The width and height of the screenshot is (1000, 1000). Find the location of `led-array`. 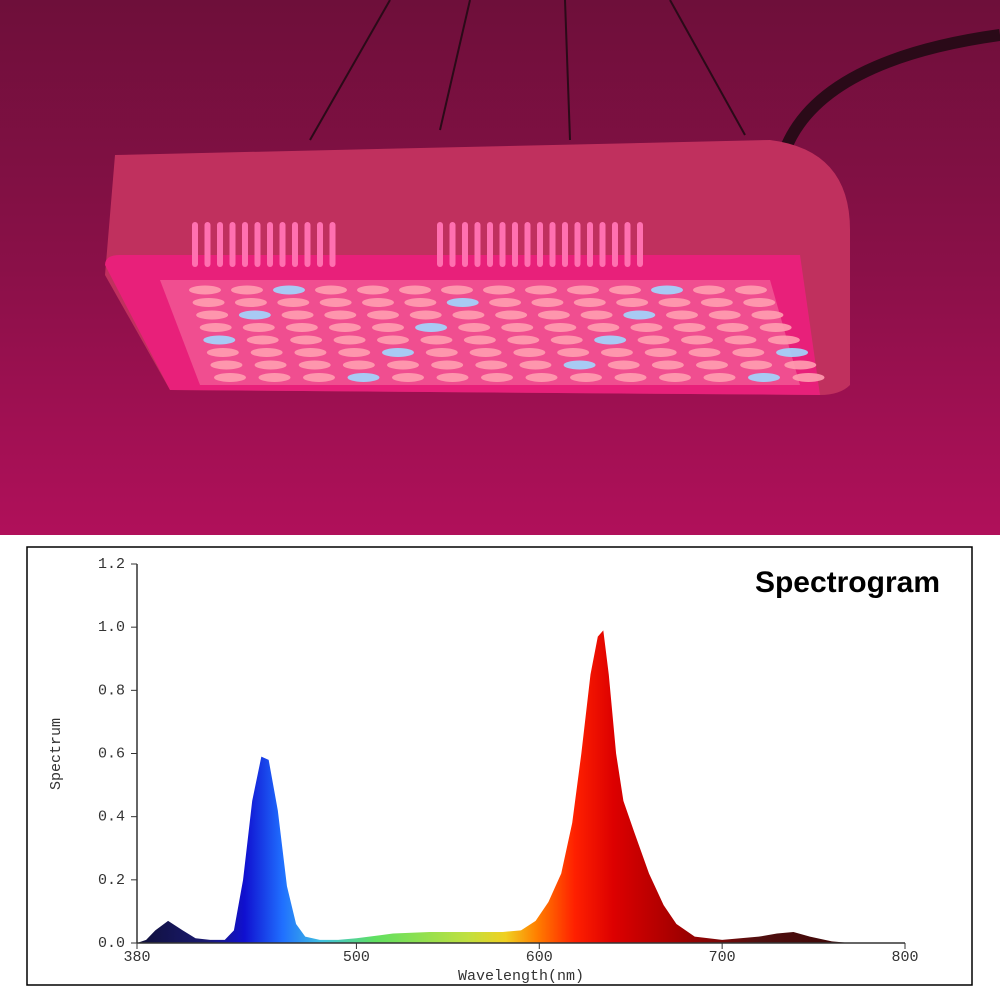

led-array is located at coordinates (507, 333).